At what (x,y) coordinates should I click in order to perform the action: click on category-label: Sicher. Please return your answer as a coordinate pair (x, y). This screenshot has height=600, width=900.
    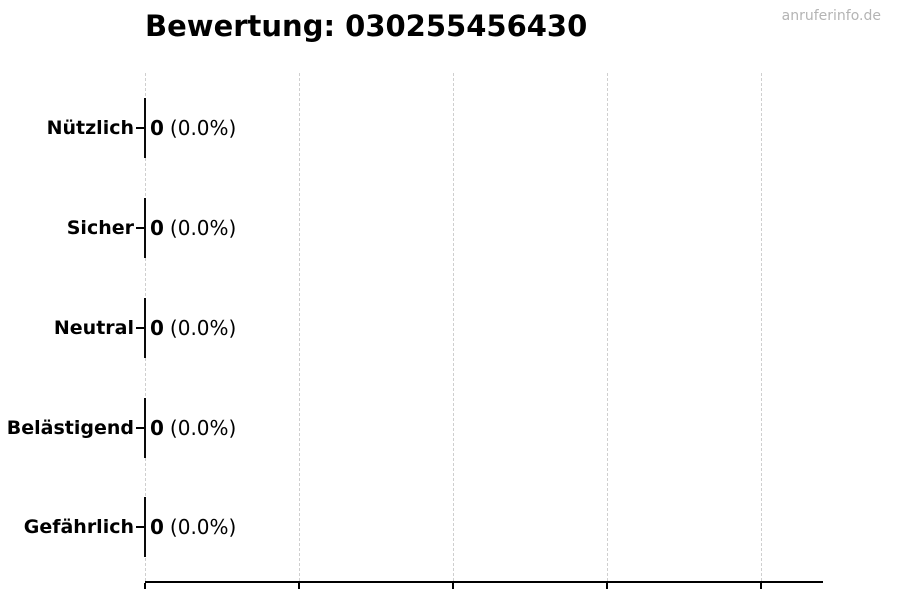
    Looking at the image, I should click on (100, 228).